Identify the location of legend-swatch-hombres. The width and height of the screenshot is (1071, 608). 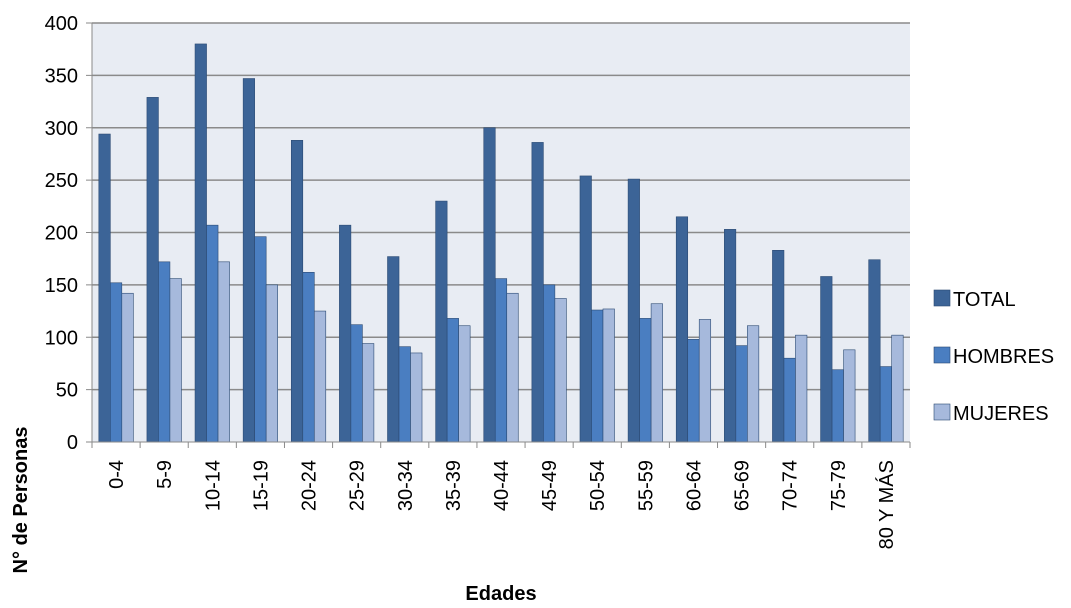
(942, 355).